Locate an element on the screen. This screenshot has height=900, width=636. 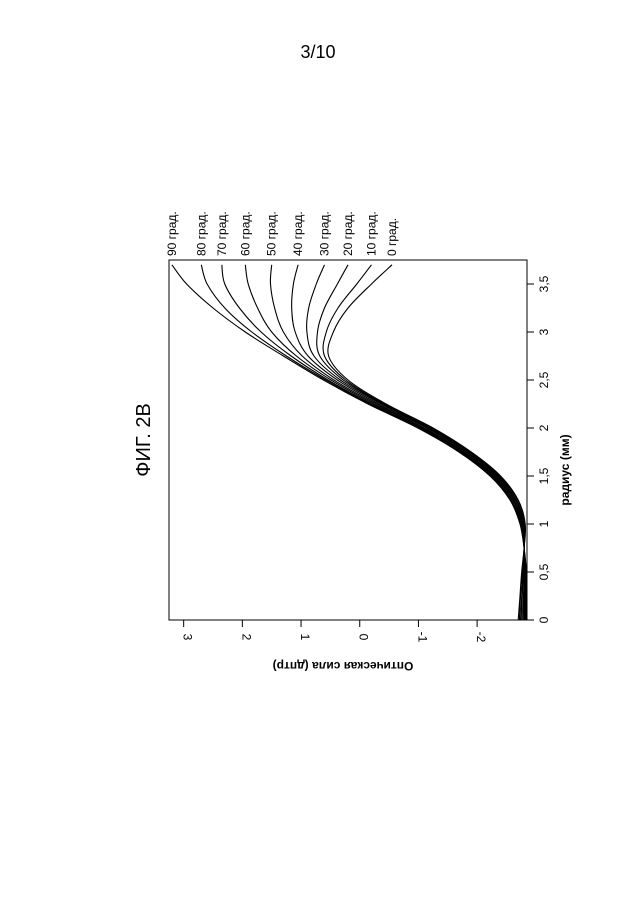
x-tick-label: 3 is located at coordinates (544, 331).